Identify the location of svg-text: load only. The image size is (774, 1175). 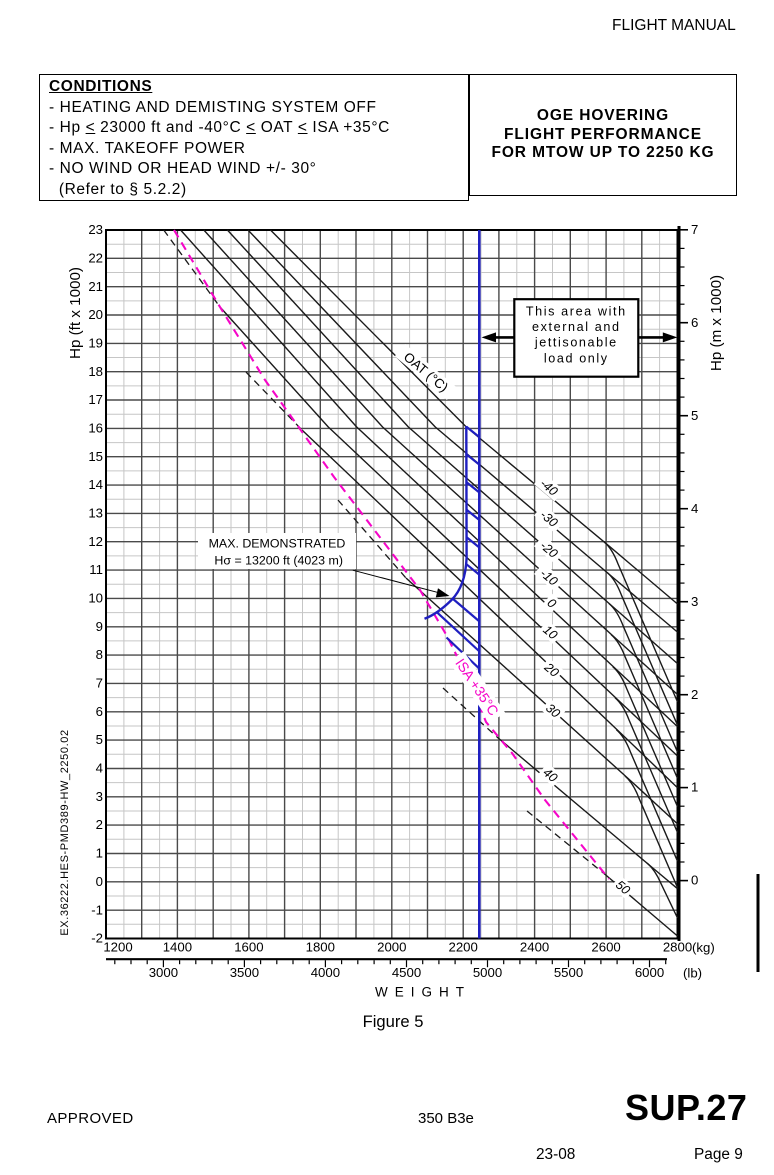
(576, 358).